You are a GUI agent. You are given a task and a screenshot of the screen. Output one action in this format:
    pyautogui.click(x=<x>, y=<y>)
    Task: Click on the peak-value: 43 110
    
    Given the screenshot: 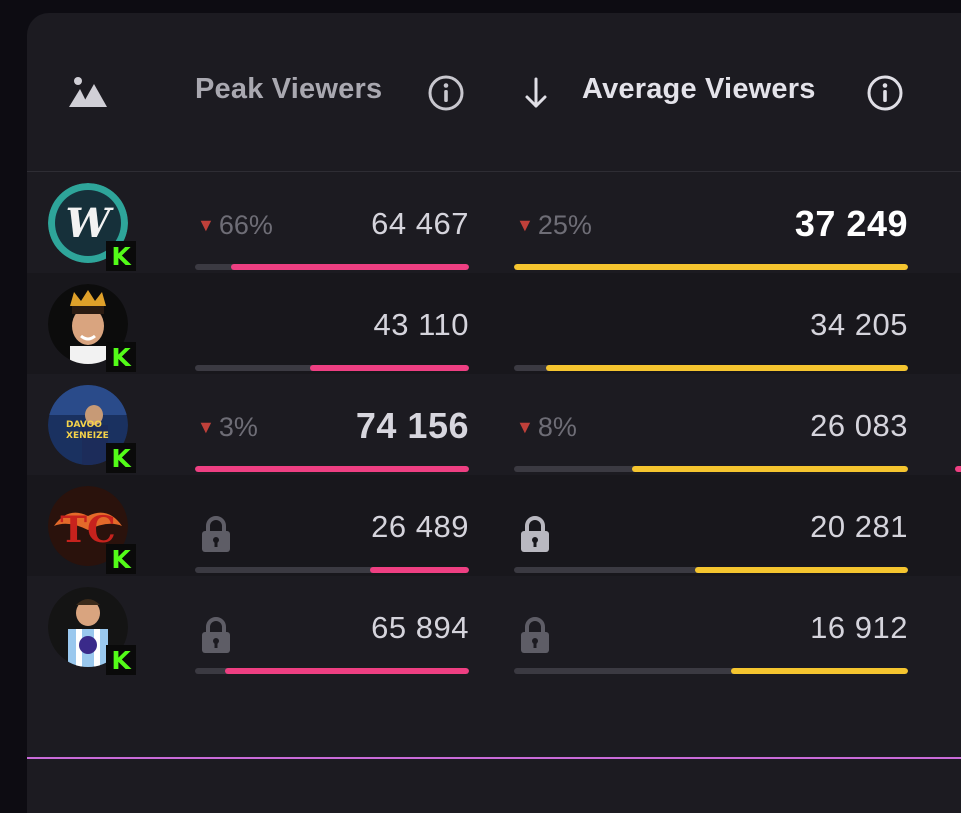 What is the action you would take?
    pyautogui.click(x=421, y=324)
    